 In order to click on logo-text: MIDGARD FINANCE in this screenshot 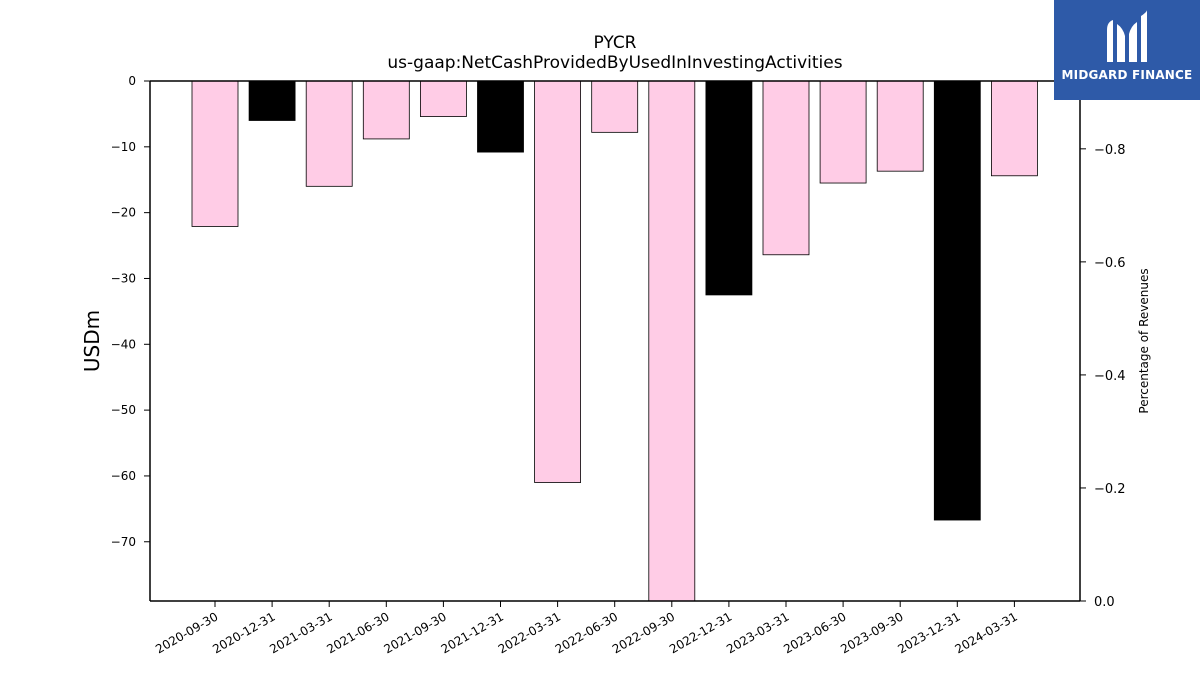, I will do `click(1127, 75)`.